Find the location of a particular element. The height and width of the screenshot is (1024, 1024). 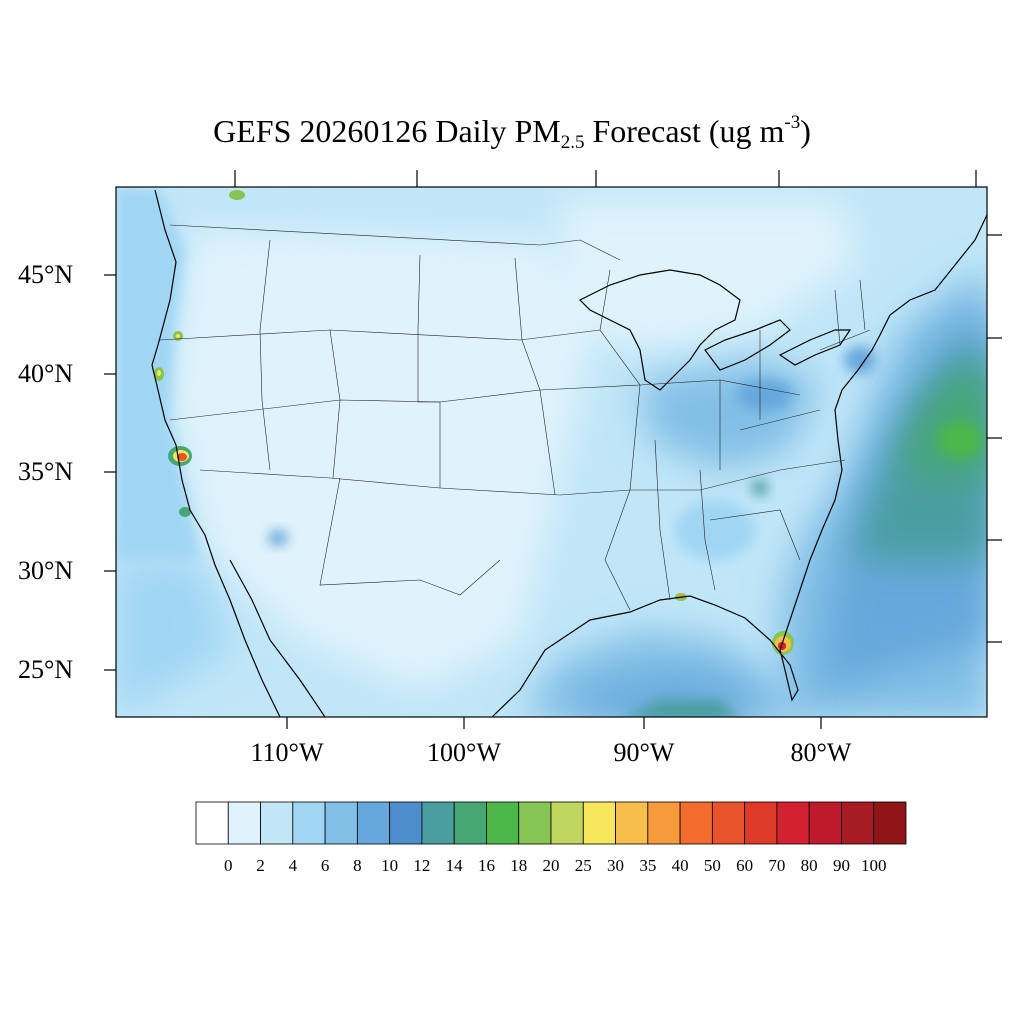

colorbar-tick-label: 0 is located at coordinates (228, 865).